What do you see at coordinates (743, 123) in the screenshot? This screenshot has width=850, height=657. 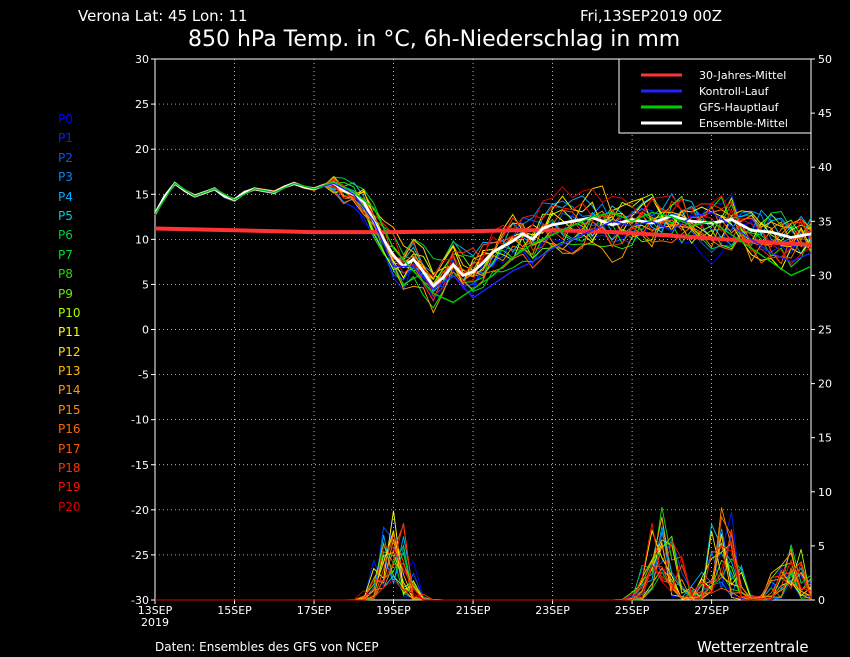 I see `legend-label: Ensemble-Mittel` at bounding box center [743, 123].